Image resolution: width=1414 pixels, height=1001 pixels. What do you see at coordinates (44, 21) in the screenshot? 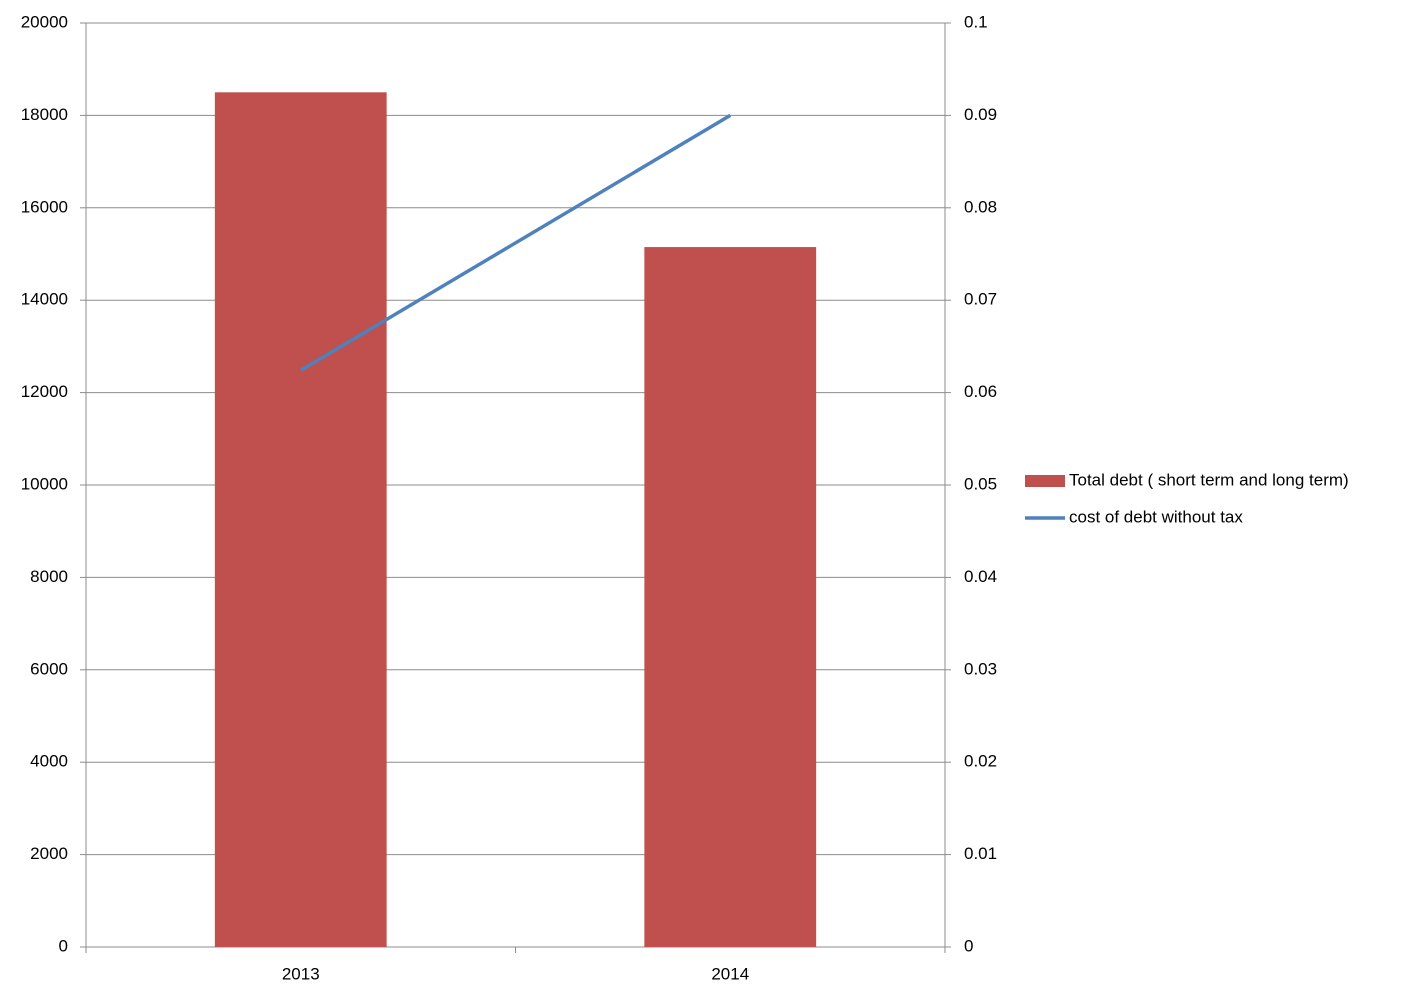
I see `y-tick-label: 20000` at bounding box center [44, 21].